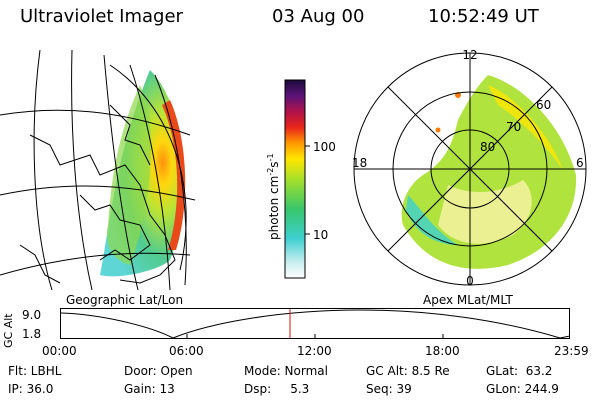 Image resolution: width=600 pixels, height=400 pixels. Describe the element at coordinates (324, 147) in the screenshot. I see `colorbar-tick-100-label: 100` at that location.